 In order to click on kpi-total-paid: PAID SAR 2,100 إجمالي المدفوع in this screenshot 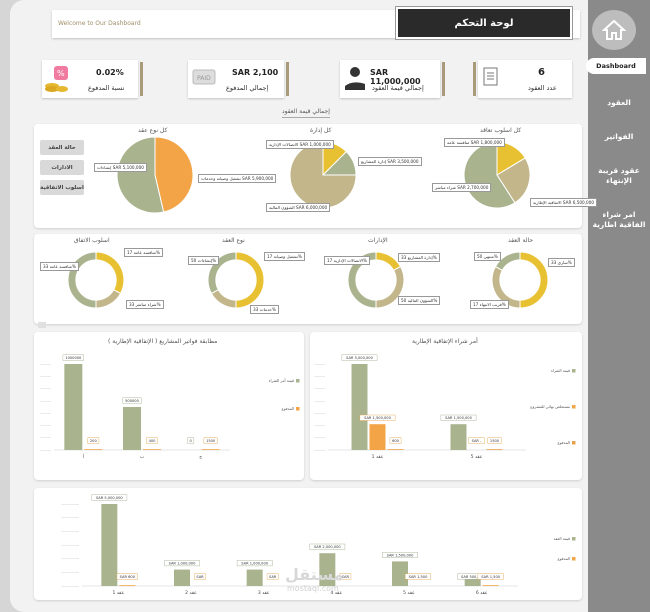, I will do `click(238, 79)`.